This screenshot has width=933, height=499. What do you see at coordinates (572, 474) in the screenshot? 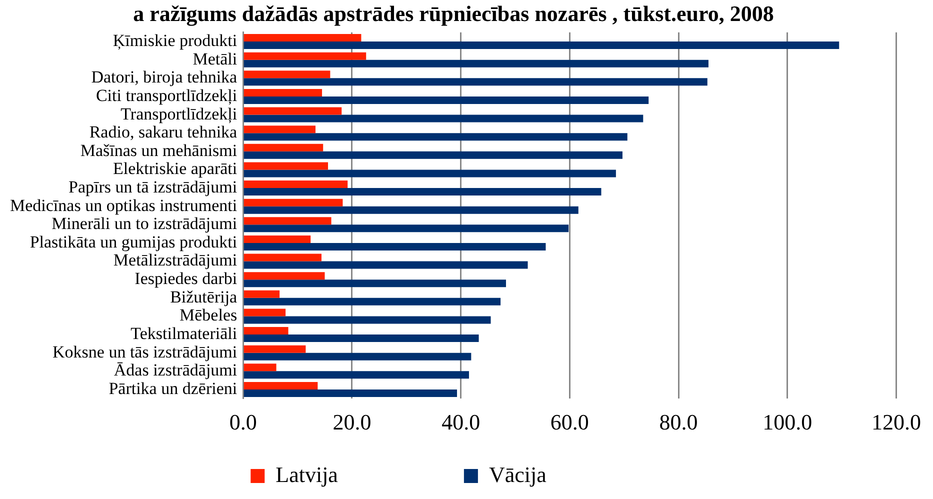
I see `legend-label: Vācija` at bounding box center [572, 474].